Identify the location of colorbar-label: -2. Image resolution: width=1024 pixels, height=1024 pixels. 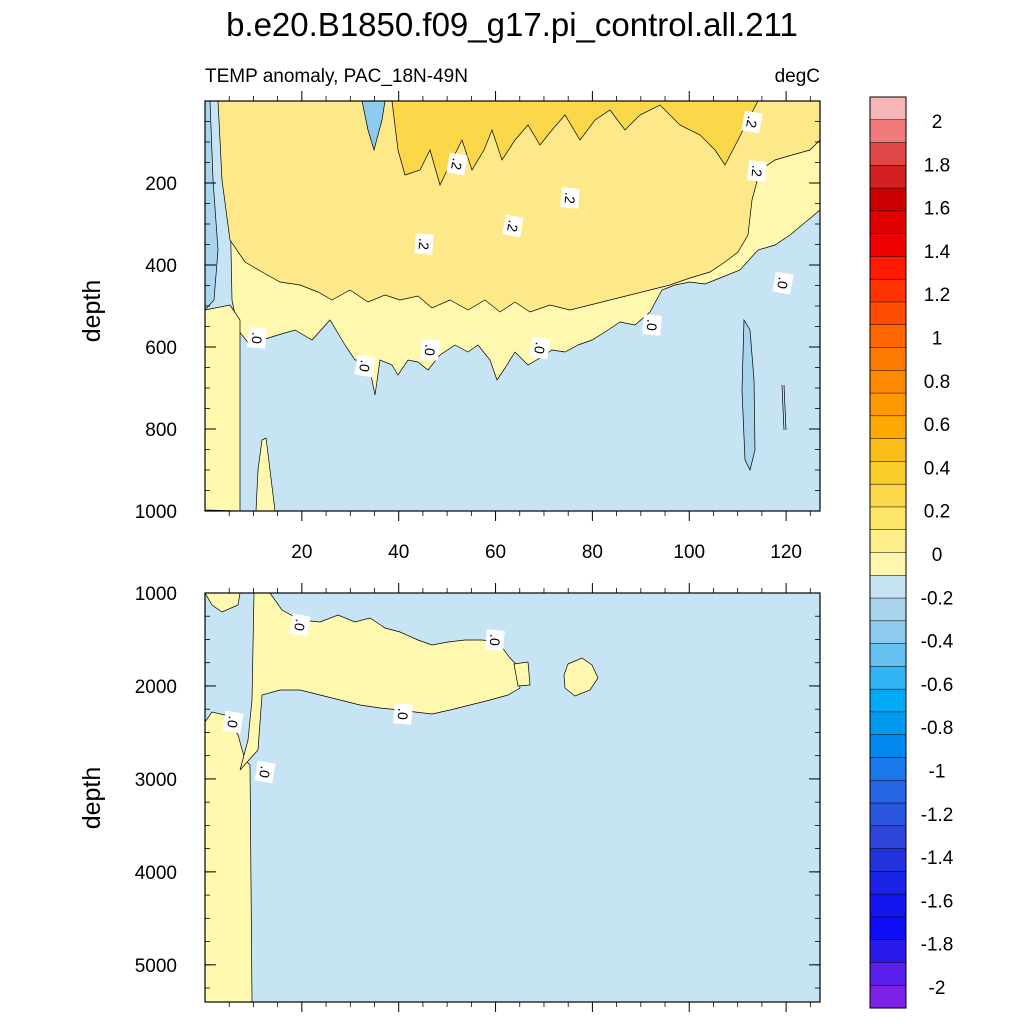
(937, 988).